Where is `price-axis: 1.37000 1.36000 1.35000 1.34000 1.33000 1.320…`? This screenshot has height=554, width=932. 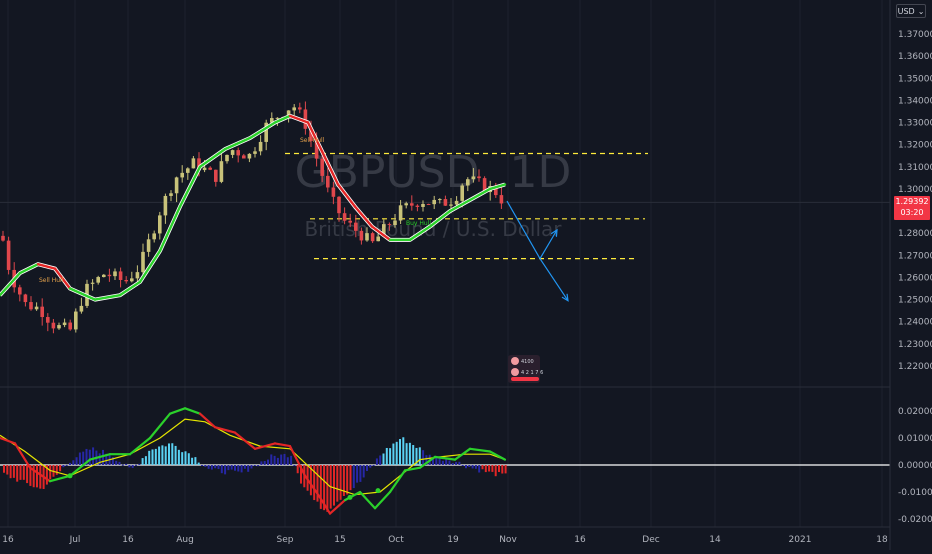
price-axis: 1.37000 1.36000 1.35000 1.34000 1.33000 1.320… is located at coordinates (915, 201).